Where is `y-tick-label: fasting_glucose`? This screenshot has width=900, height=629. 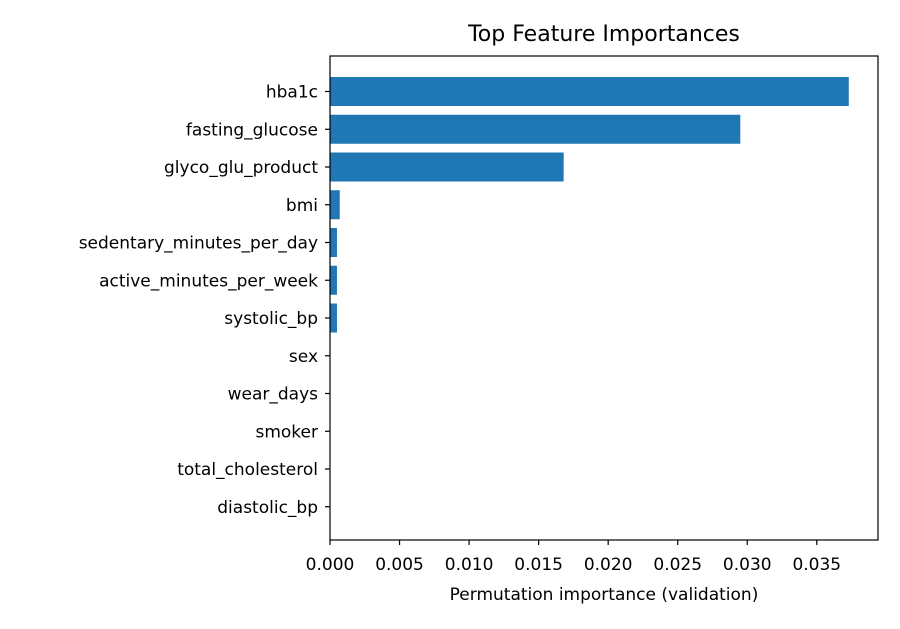 y-tick-label: fasting_glucose is located at coordinates (252, 130).